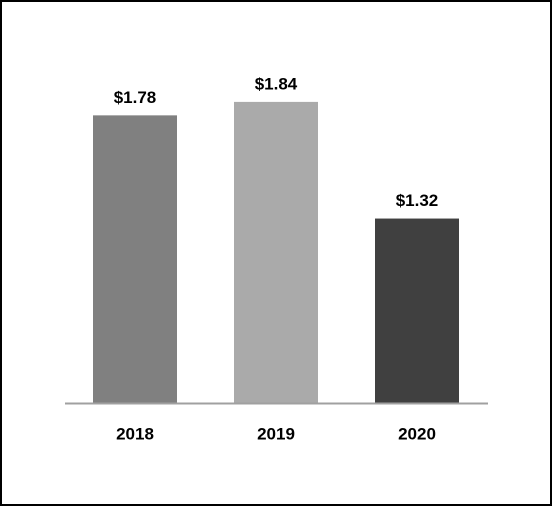 The width and height of the screenshot is (552, 506). What do you see at coordinates (417, 200) in the screenshot?
I see `value-label: $1.32` at bounding box center [417, 200].